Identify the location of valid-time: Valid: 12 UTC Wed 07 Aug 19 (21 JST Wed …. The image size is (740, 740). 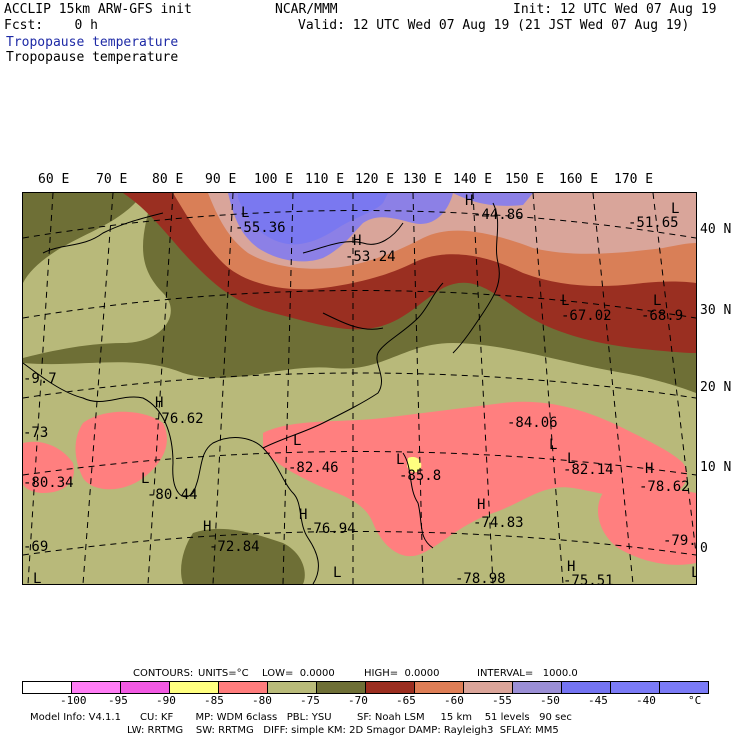
(494, 25).